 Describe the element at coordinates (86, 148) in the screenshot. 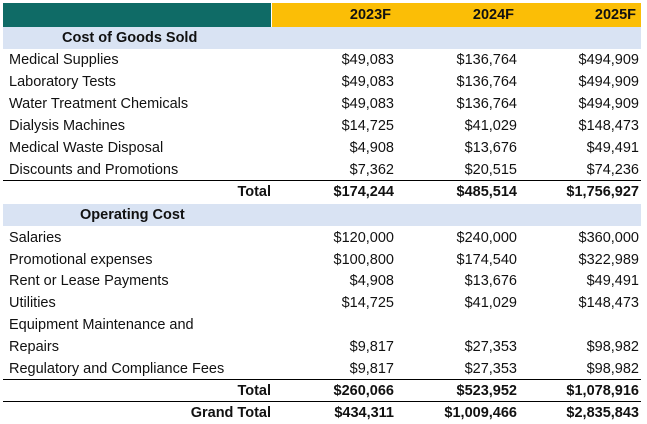

I see `row-label: Medical Waste Disposal` at that location.